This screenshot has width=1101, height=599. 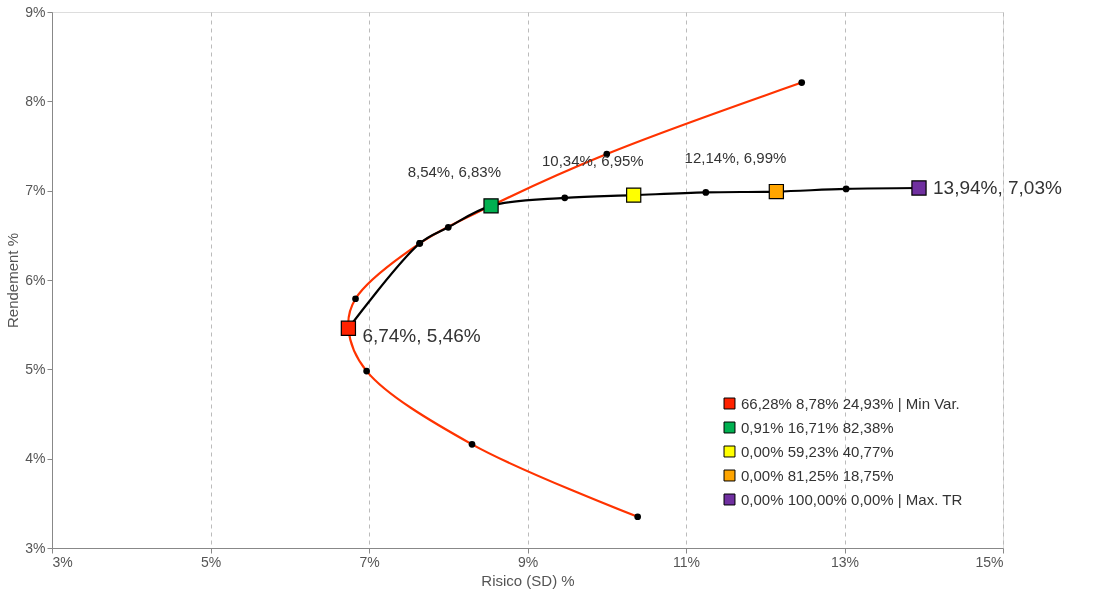 I want to click on legend-label: 0,00% 100,00% 0,00% | Max. TR, so click(x=852, y=499).